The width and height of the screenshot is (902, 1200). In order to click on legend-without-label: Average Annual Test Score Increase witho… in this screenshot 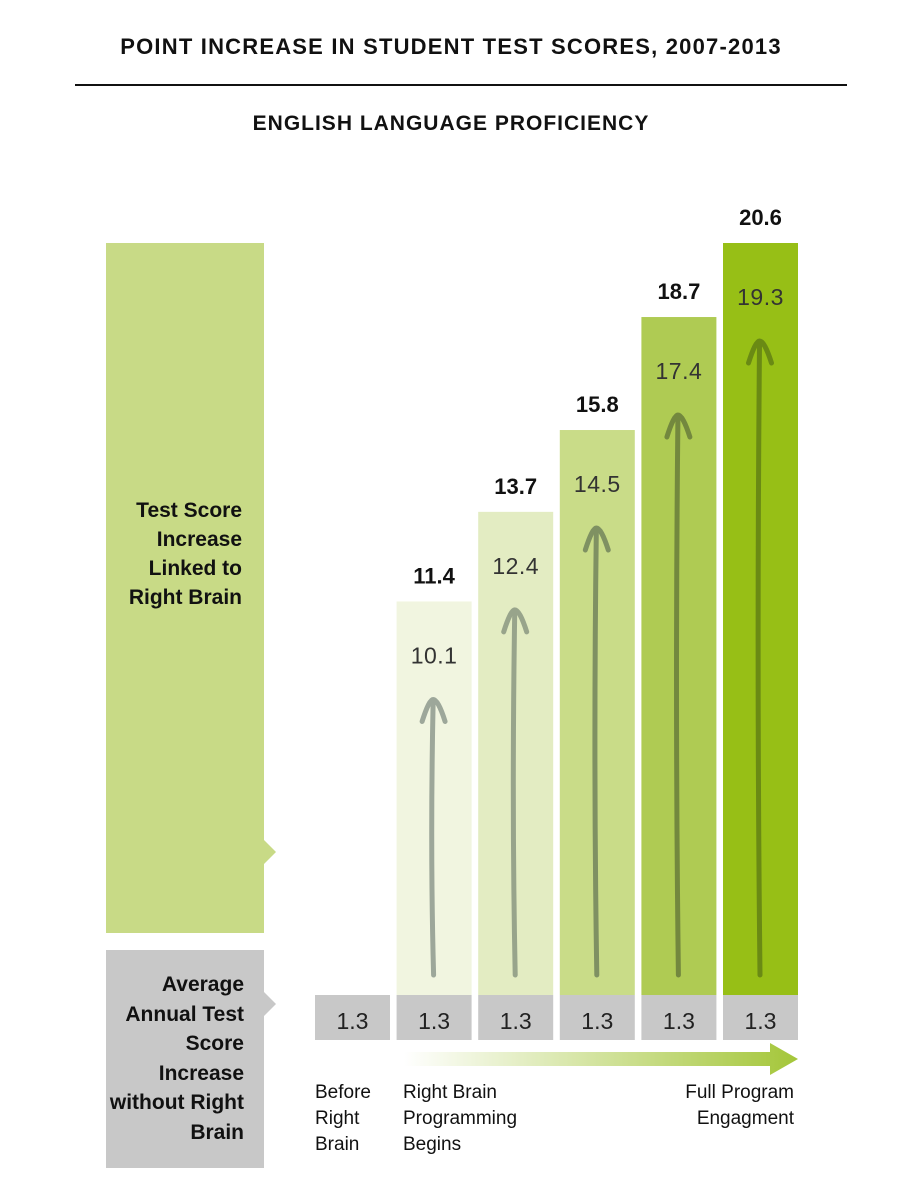, I will do `click(176, 1058)`.